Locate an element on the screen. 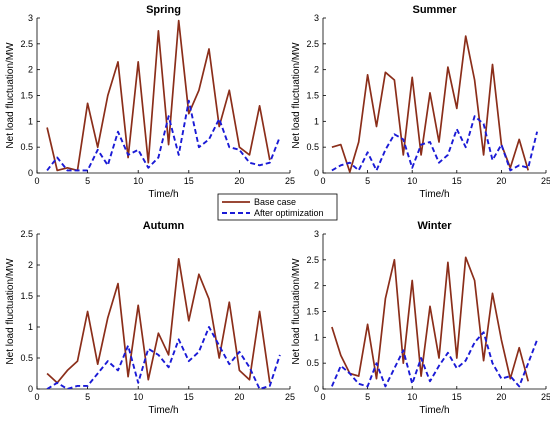 The width and height of the screenshot is (550, 421). legend-label: After optimization is located at coordinates (289, 213).